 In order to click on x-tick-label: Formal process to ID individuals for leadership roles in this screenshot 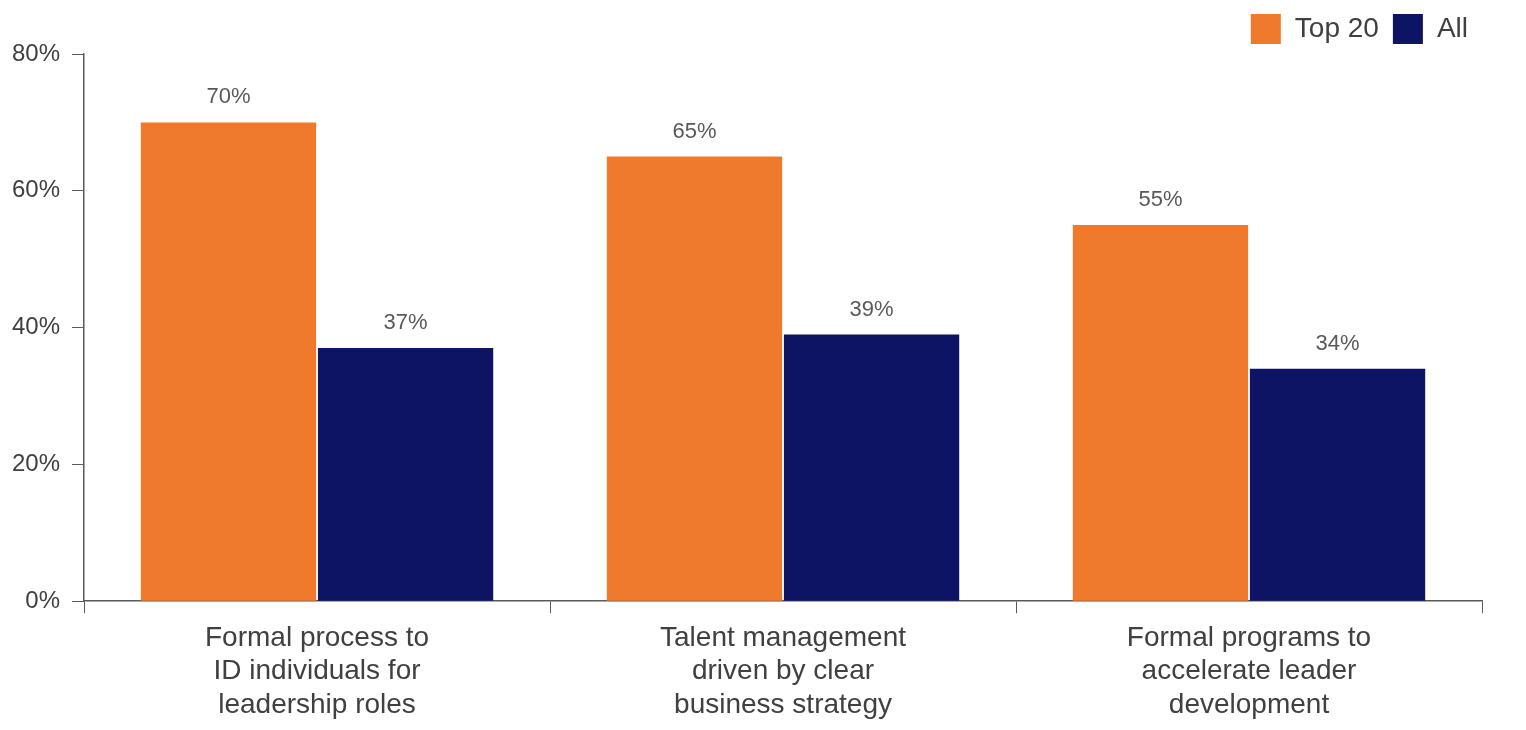, I will do `click(317, 669)`.